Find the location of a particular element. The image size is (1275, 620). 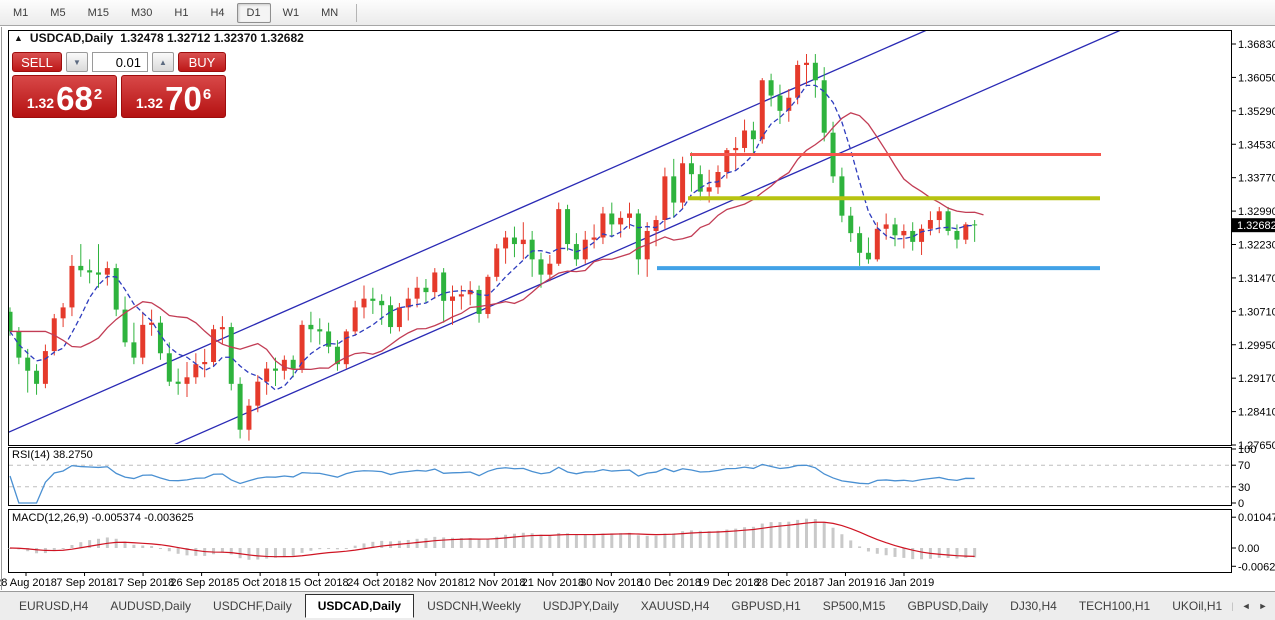

date-axis-label: 17 Sep 2018 is located at coordinates (143, 583).